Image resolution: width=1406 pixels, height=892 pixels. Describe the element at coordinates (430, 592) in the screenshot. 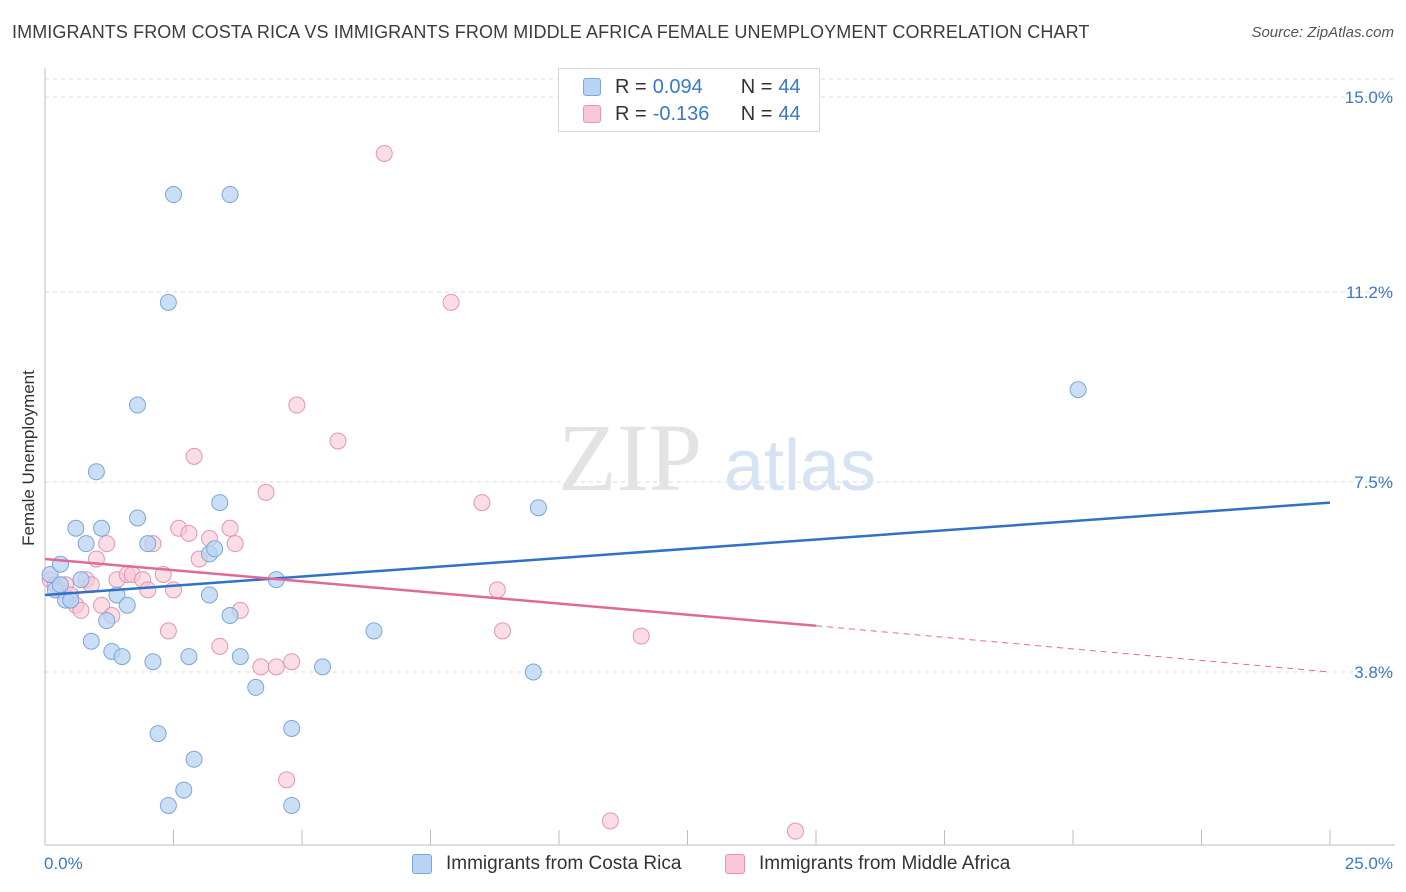

I see `trend-line-middle-africa` at that location.